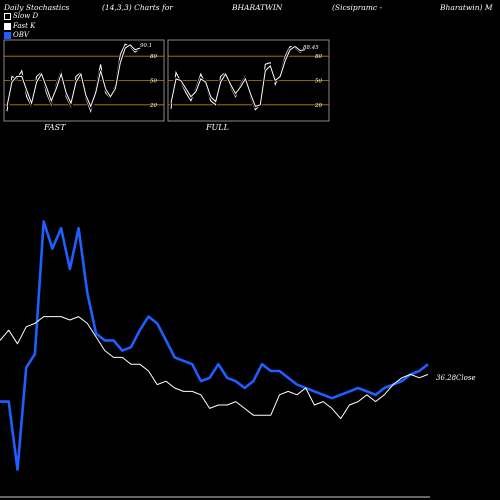 The image size is (500, 500). Describe the element at coordinates (217, 127) in the screenshot. I see `panel-full-label: FULL` at that location.